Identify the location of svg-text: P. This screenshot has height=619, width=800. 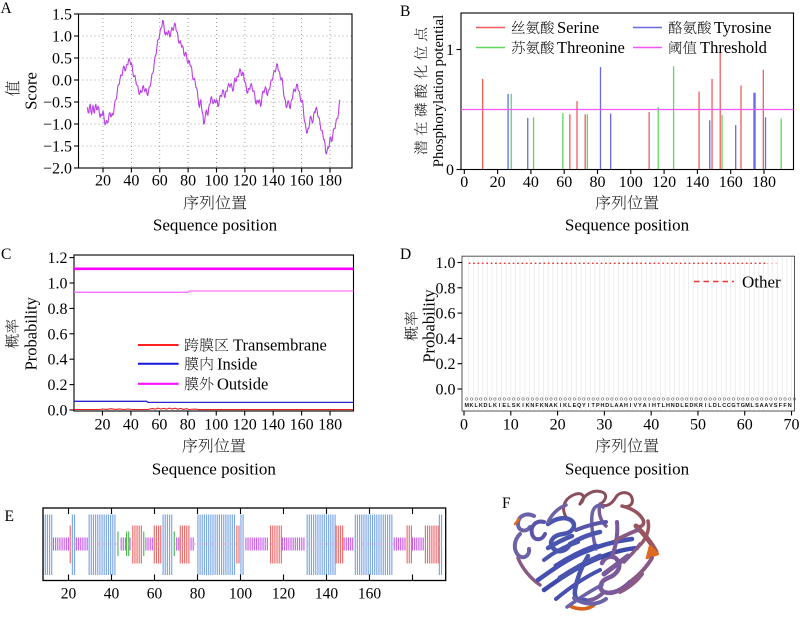
(598, 406).